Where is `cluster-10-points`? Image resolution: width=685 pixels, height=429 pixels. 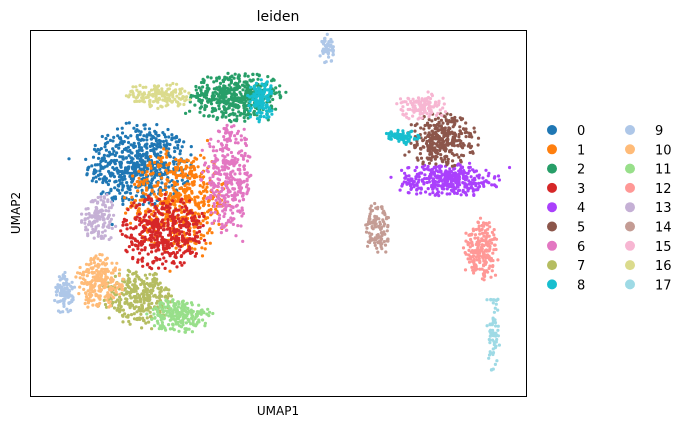
cluster-10-points is located at coordinates (99, 280).